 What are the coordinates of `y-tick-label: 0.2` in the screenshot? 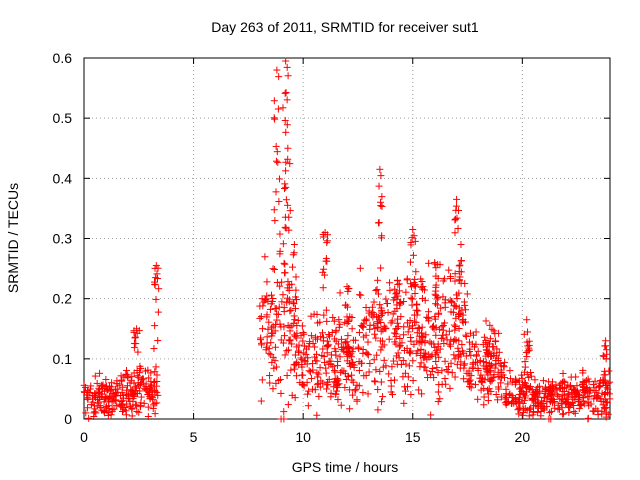 It's located at (63, 299).